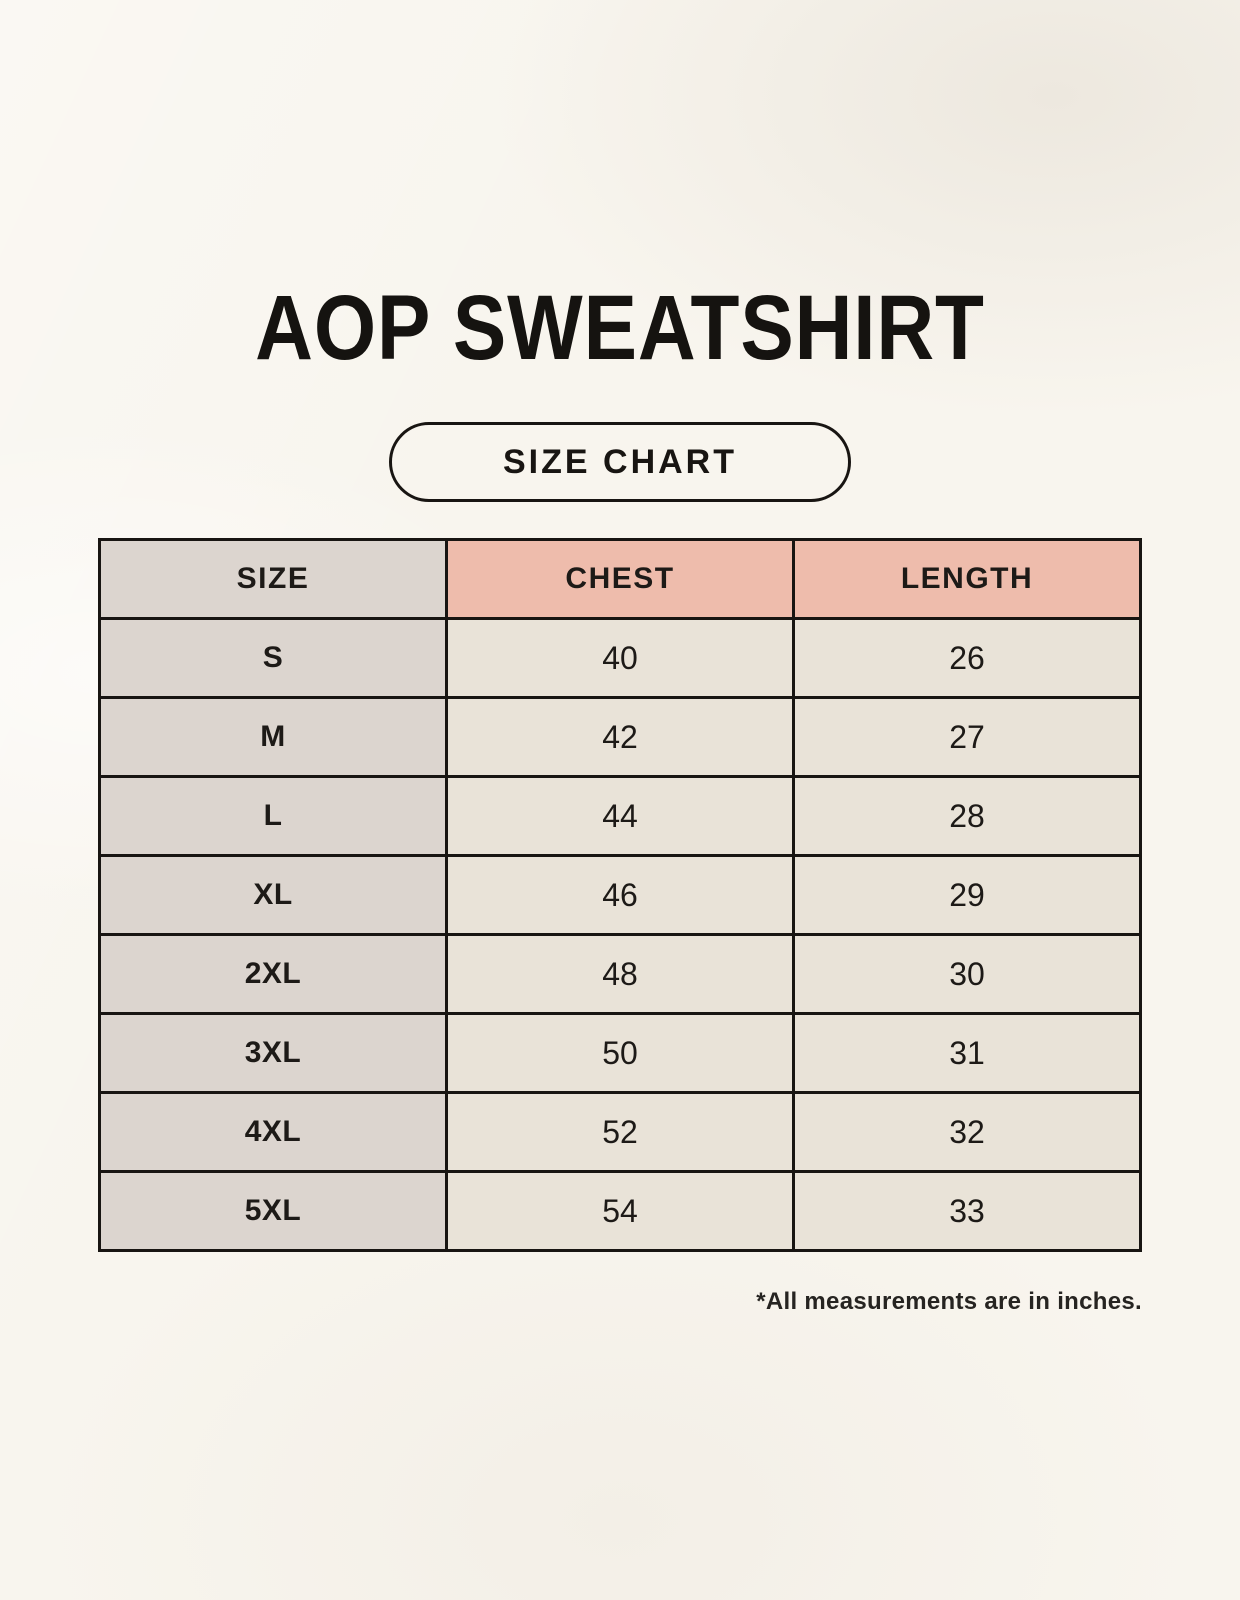 The height and width of the screenshot is (1600, 1240). What do you see at coordinates (273, 737) in the screenshot?
I see `size-label: M` at bounding box center [273, 737].